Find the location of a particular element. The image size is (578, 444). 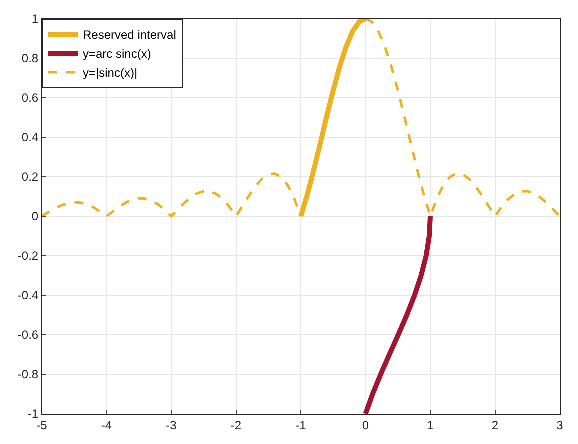

x-tick-label: -1 is located at coordinates (301, 425).